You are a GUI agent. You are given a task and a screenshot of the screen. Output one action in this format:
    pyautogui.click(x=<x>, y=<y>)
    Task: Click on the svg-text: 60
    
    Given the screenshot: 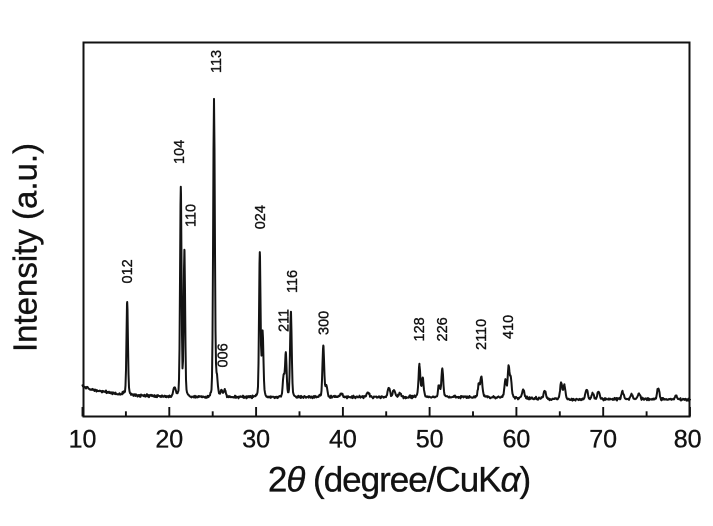 What is the action you would take?
    pyautogui.click(x=516, y=440)
    